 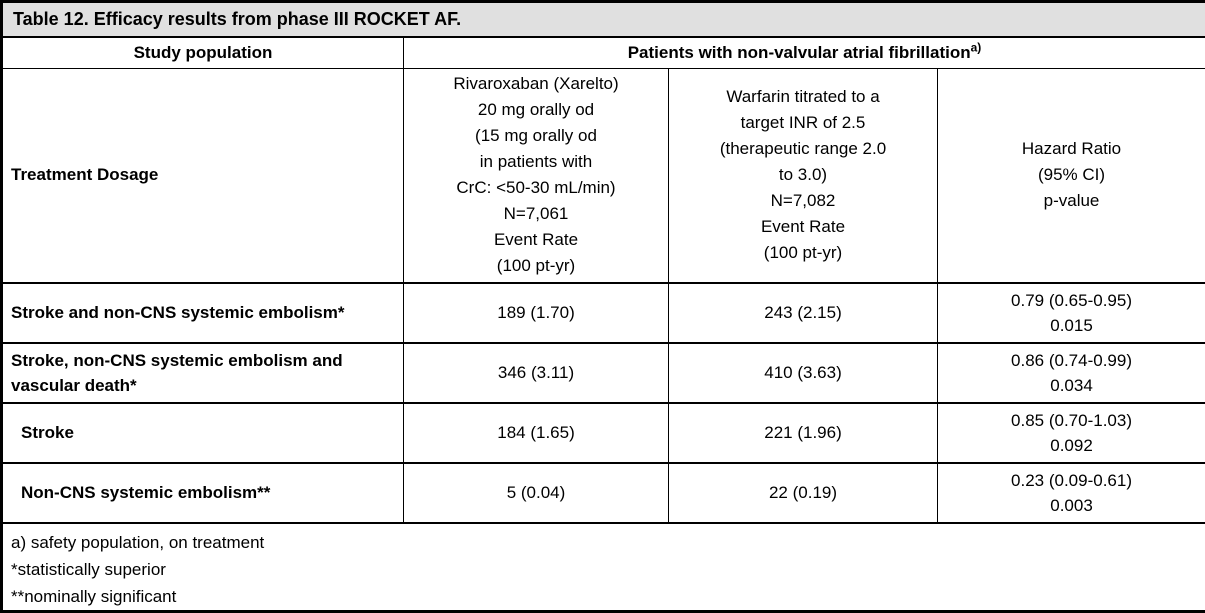 I want to click on footnote-safety-population: a) safety population, on treatment, so click(x=608, y=542).